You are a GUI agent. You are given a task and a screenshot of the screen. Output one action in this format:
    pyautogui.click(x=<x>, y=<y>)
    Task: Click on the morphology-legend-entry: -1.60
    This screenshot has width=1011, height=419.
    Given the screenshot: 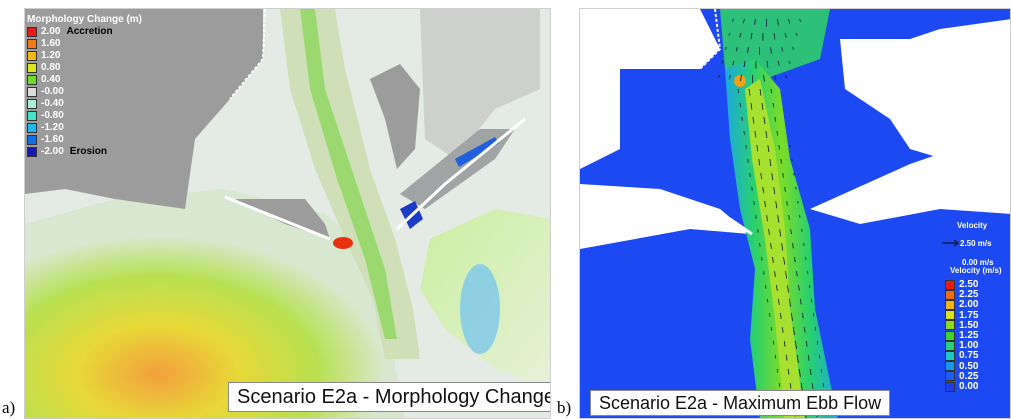 What is the action you would take?
    pyautogui.click(x=45, y=139)
    